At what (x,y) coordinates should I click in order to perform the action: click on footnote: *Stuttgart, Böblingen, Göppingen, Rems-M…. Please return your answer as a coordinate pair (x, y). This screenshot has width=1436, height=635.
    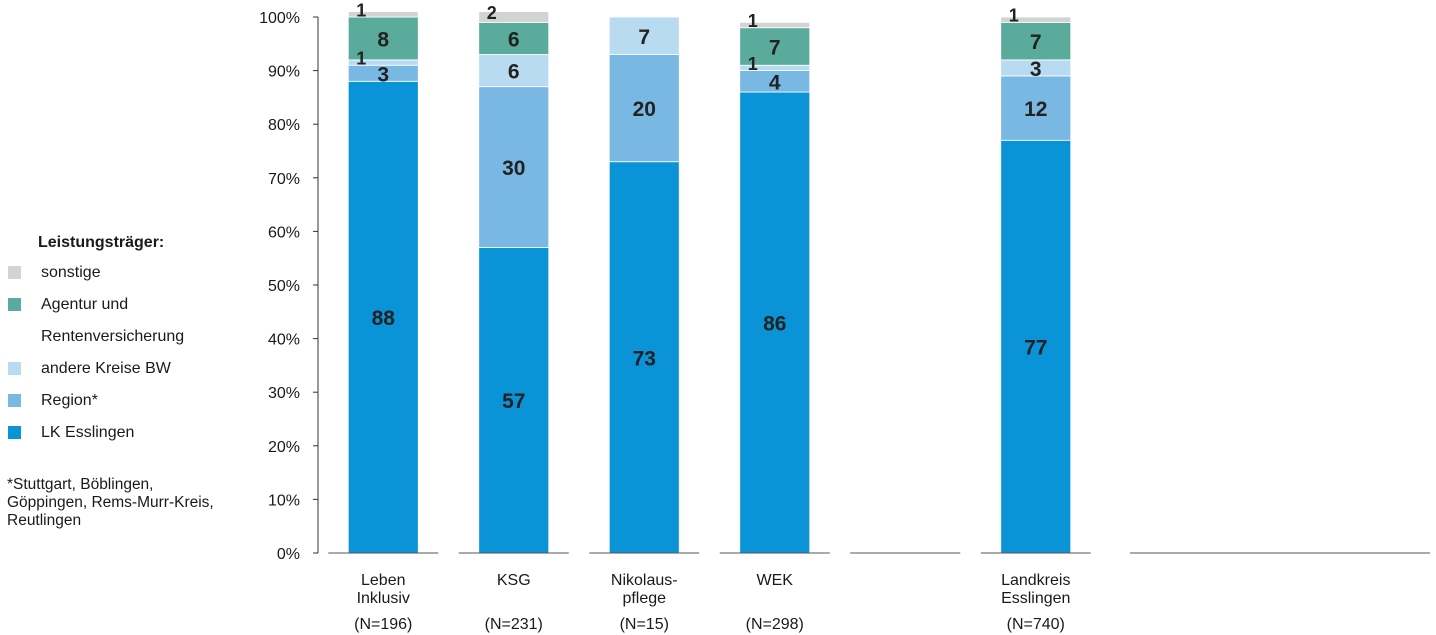
    Looking at the image, I should click on (110, 502).